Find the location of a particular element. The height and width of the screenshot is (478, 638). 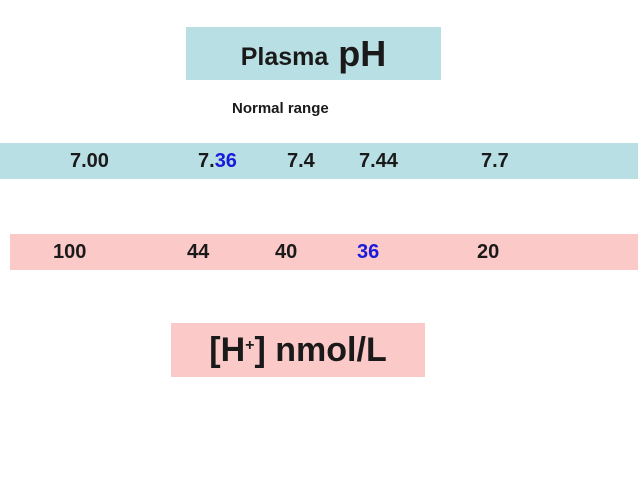

plasma-ph-title: Plasma pH is located at coordinates (313, 53).